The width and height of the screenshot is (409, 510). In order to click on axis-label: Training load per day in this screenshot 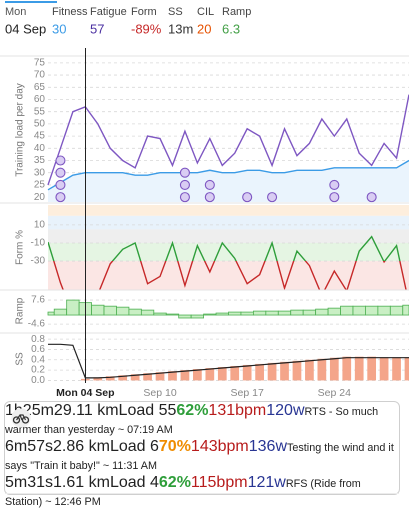, I will do `click(20, 130)`.